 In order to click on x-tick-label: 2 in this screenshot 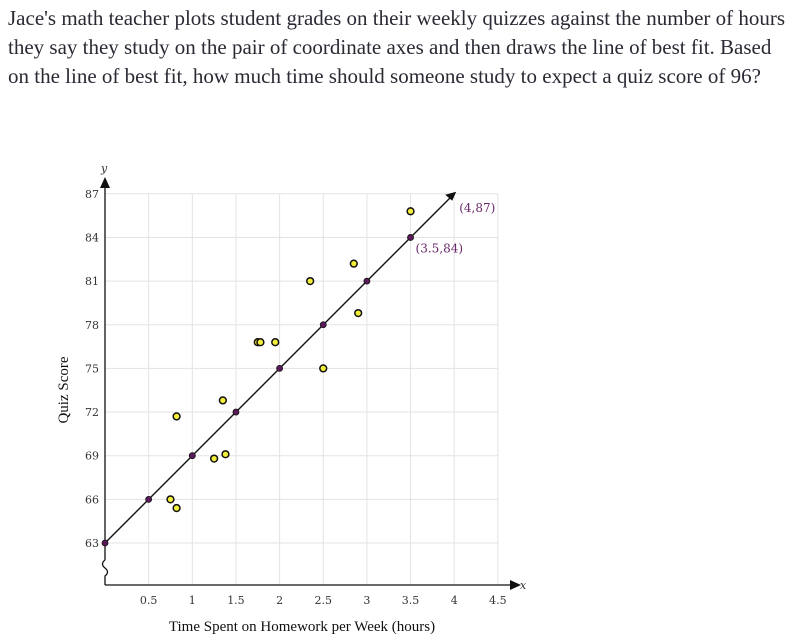, I will do `click(279, 600)`.